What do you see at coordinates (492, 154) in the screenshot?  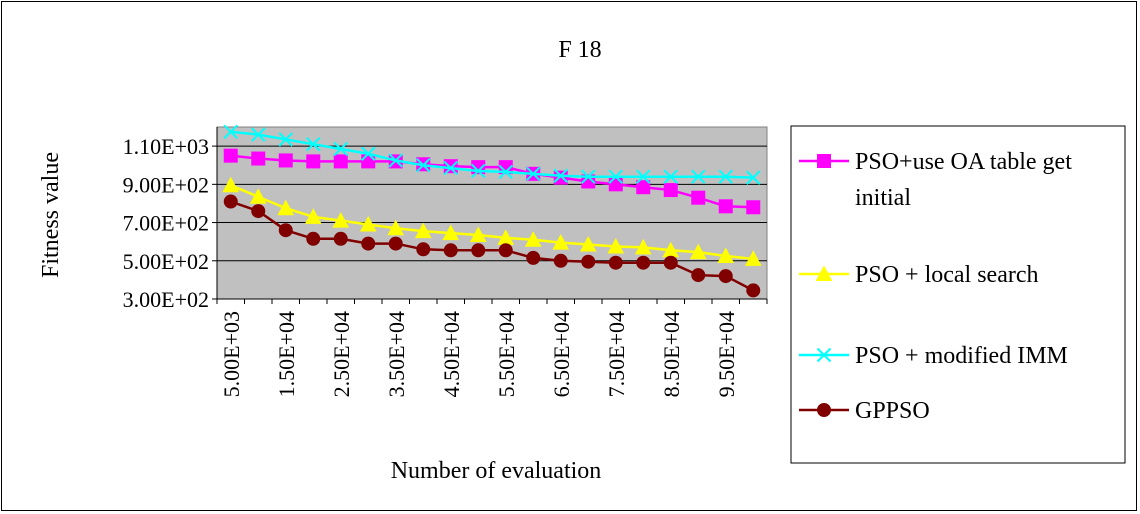 I see `series-line-pso-modified-imm` at bounding box center [492, 154].